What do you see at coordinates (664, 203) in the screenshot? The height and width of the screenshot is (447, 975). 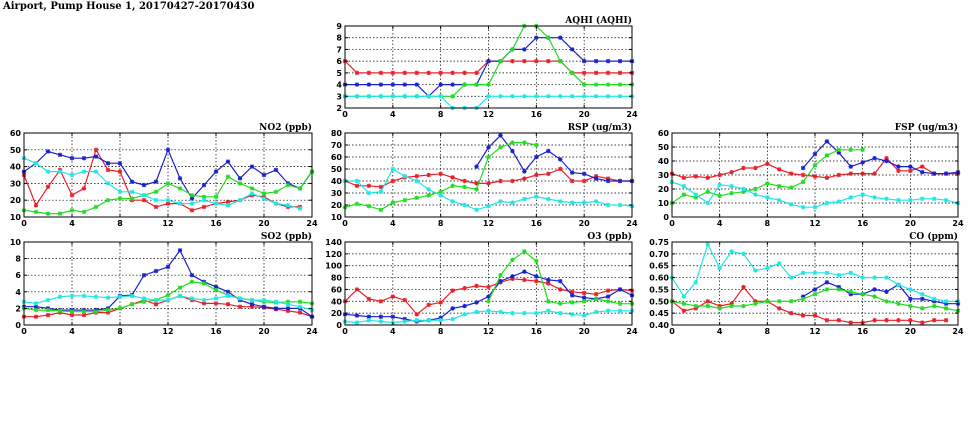 I see `y-tick-label: 10` at bounding box center [664, 203].